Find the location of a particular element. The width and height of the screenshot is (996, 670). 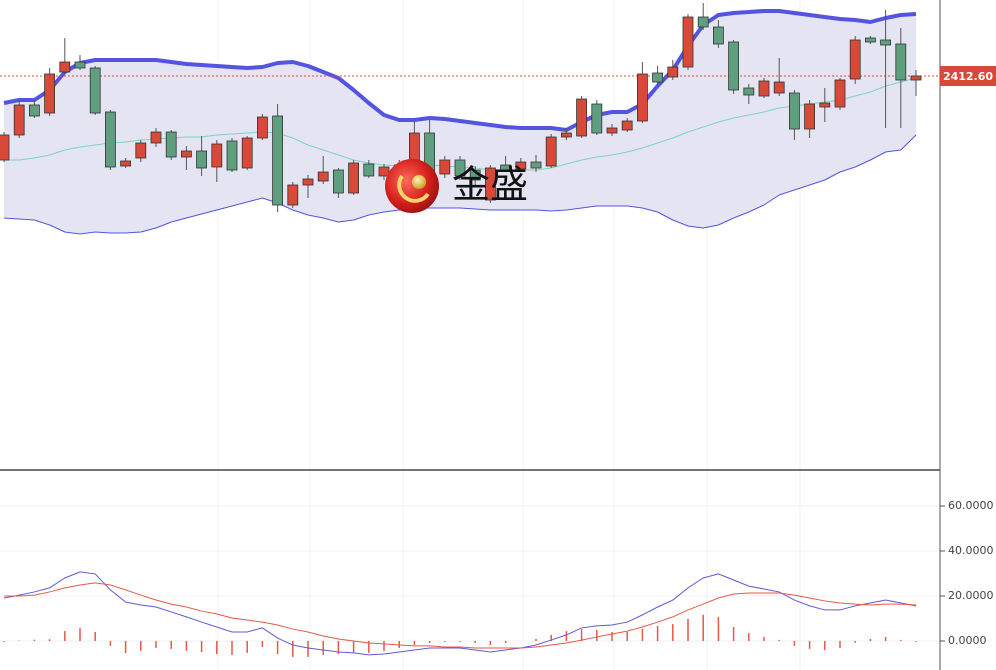

band-line is located at coordinates (460, 184).